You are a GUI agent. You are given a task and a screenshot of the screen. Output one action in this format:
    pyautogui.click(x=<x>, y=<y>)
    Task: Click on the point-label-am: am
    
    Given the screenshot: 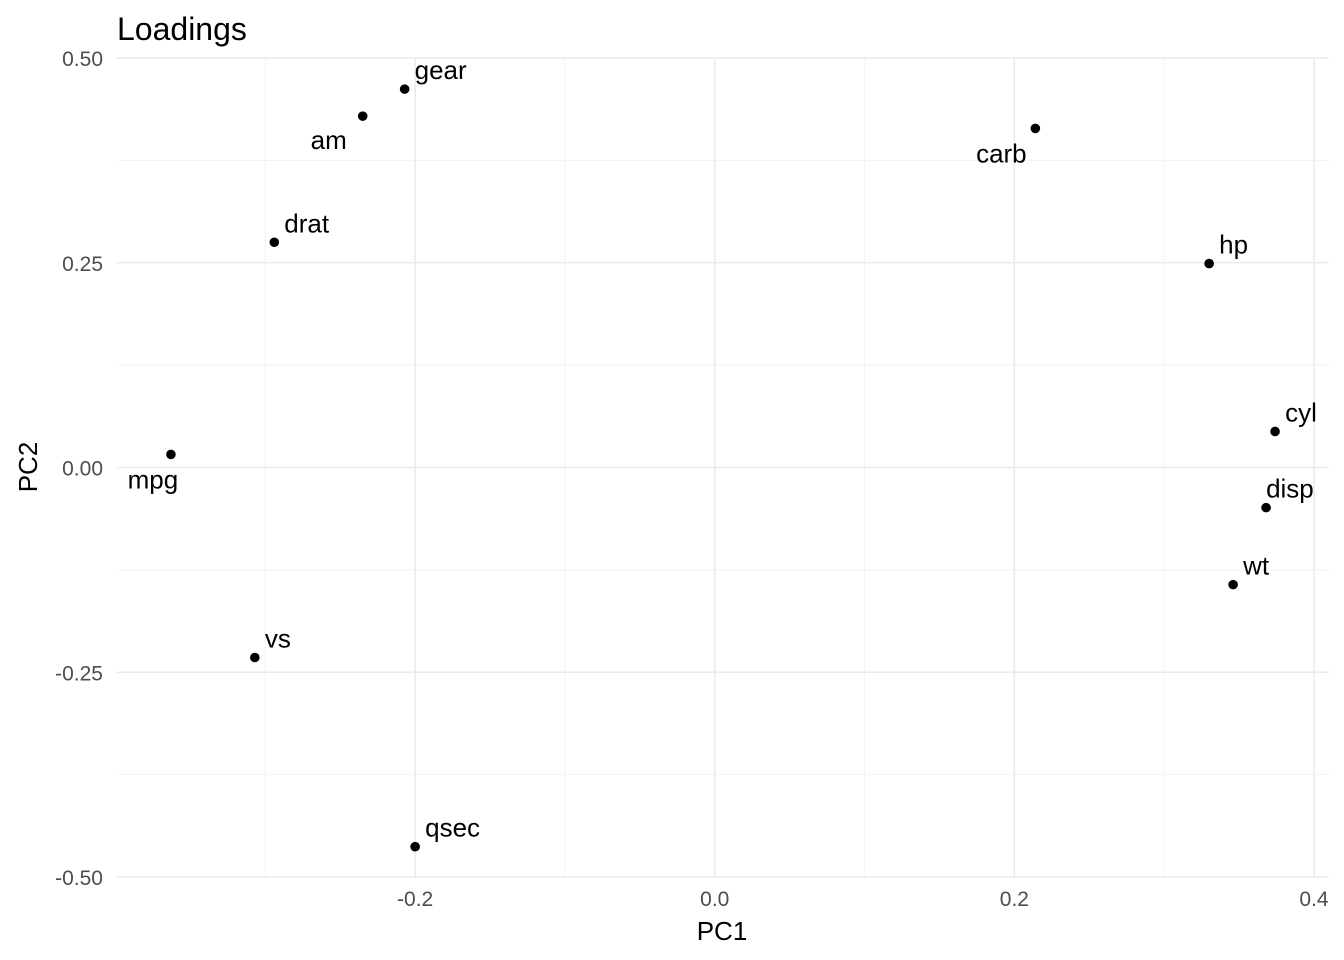 What is the action you would take?
    pyautogui.click(x=329, y=140)
    